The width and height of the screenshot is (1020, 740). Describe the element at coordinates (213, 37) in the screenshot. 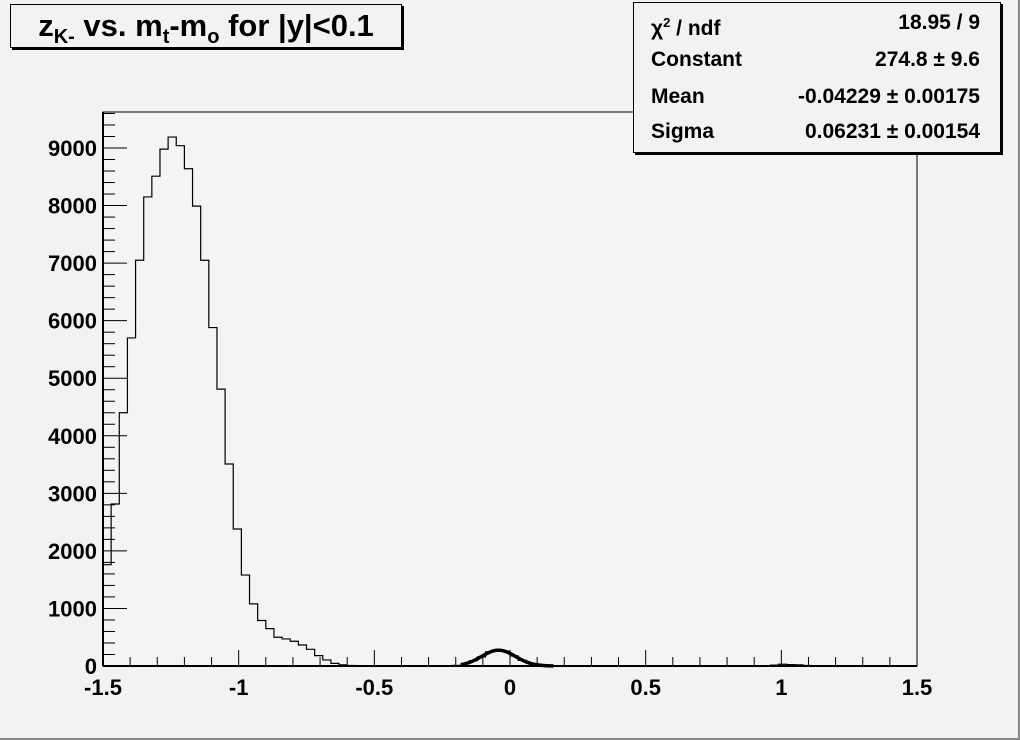

I see `title-sub-o: o` at that location.